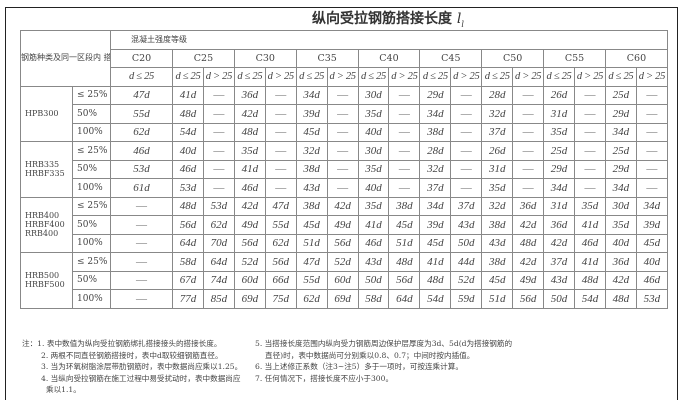 The width and height of the screenshot is (686, 408). Describe the element at coordinates (327, 58) in the screenshot. I see `grade-header: C35` at that location.